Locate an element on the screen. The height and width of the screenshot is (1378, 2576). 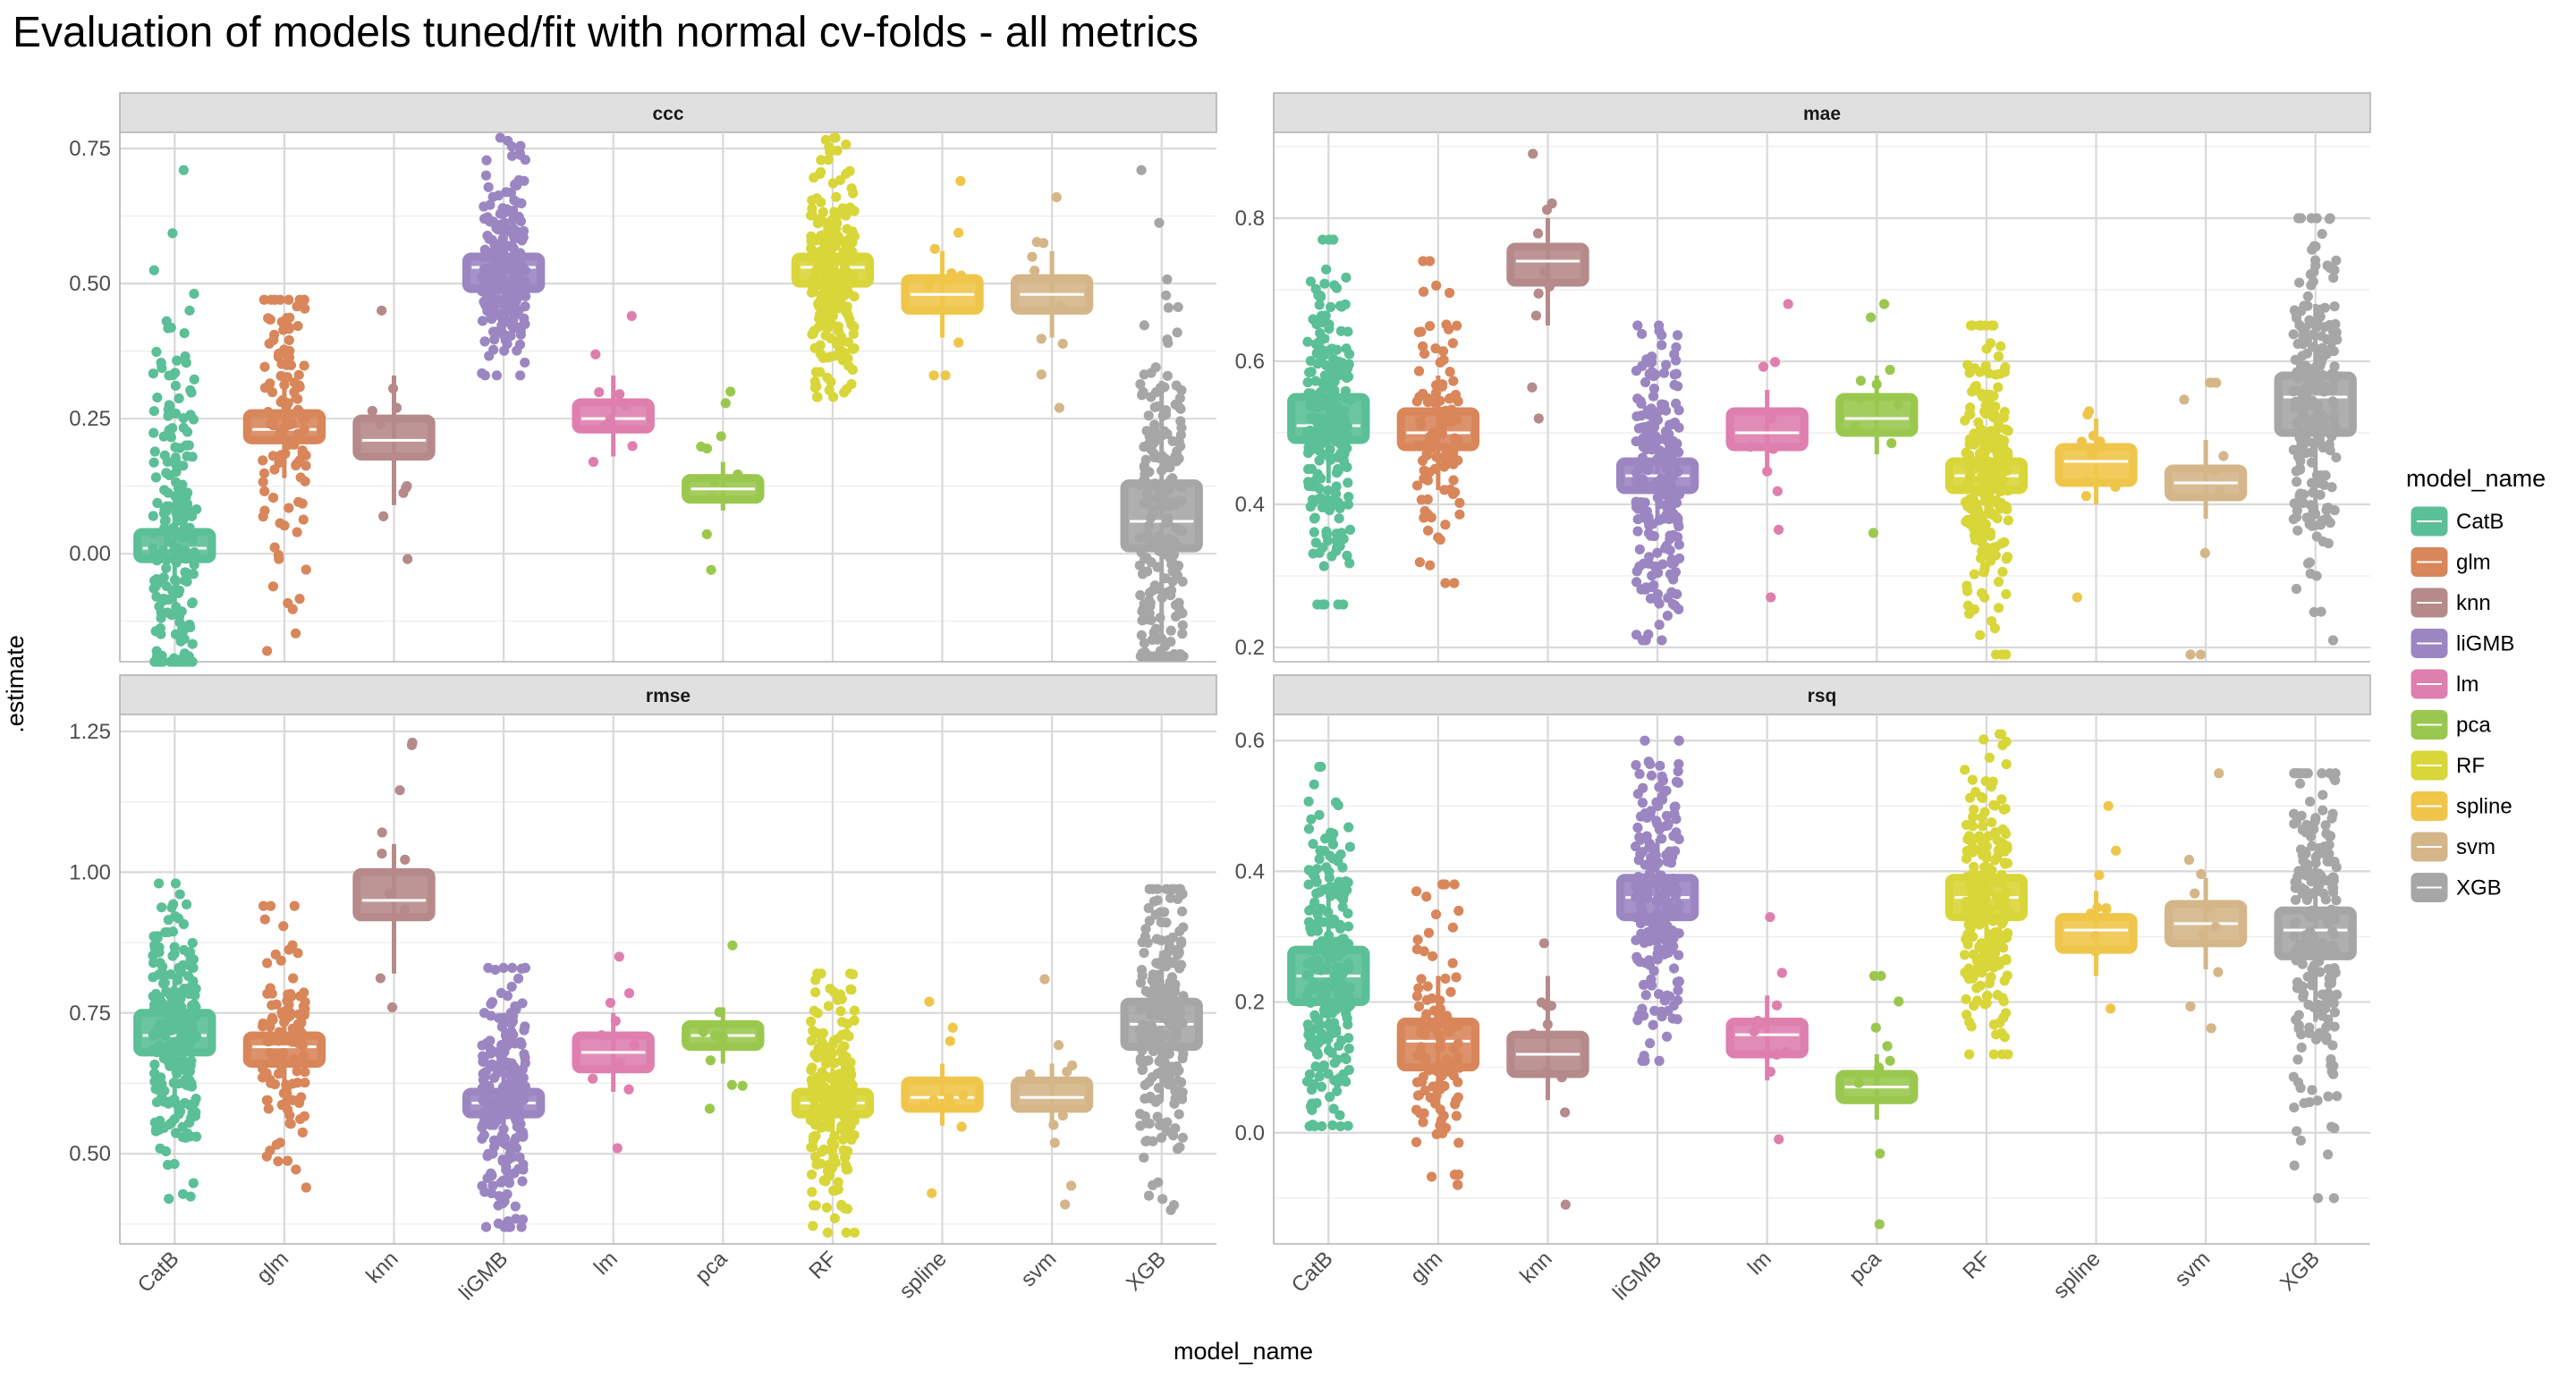
facet-strip-mae is located at coordinates (1822, 112).